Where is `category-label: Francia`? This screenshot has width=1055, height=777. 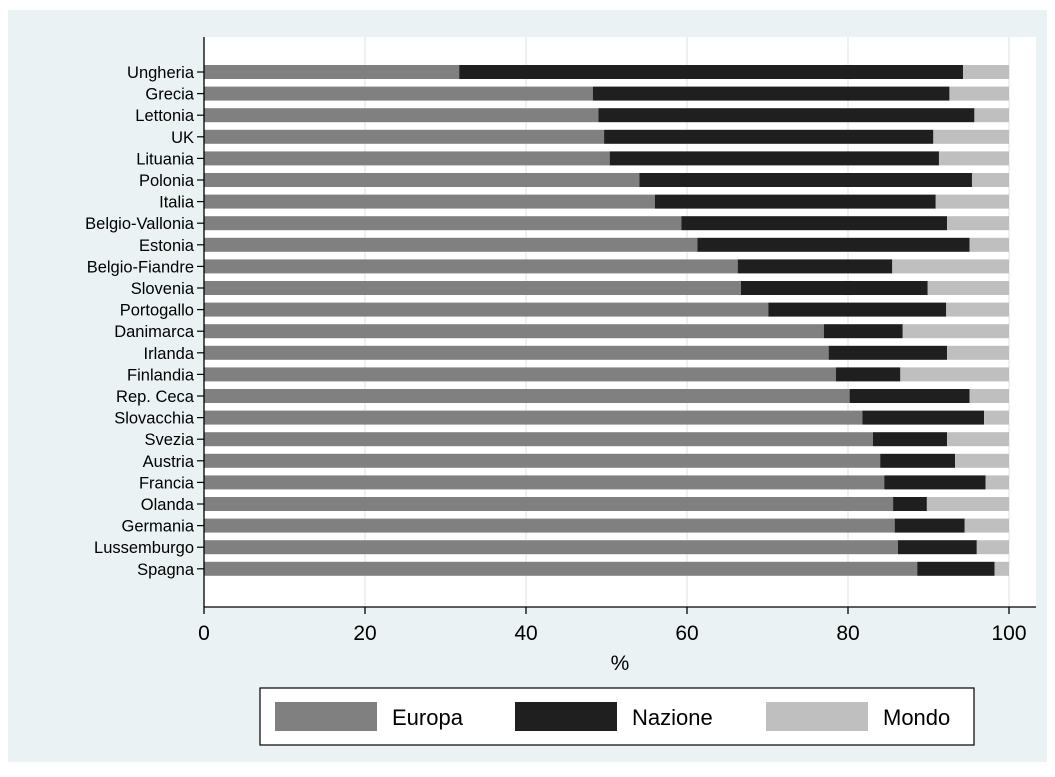 category-label: Francia is located at coordinates (167, 483).